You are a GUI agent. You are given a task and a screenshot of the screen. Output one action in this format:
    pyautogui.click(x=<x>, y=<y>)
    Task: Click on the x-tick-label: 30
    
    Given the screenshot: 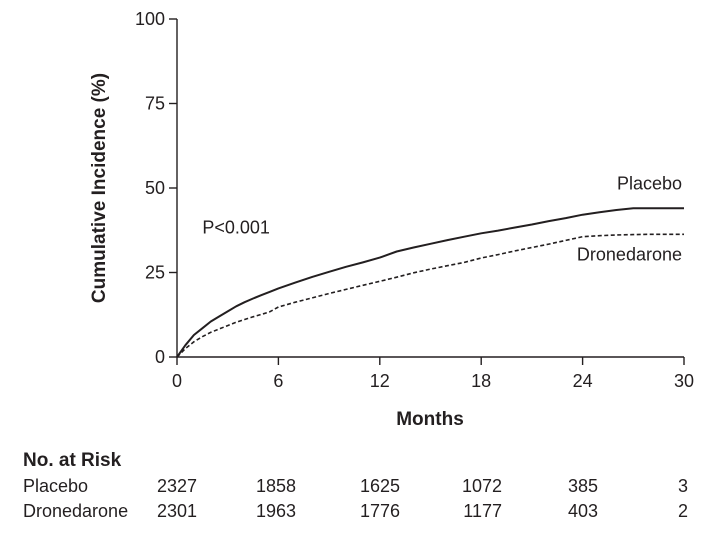 What is the action you would take?
    pyautogui.click(x=684, y=381)
    